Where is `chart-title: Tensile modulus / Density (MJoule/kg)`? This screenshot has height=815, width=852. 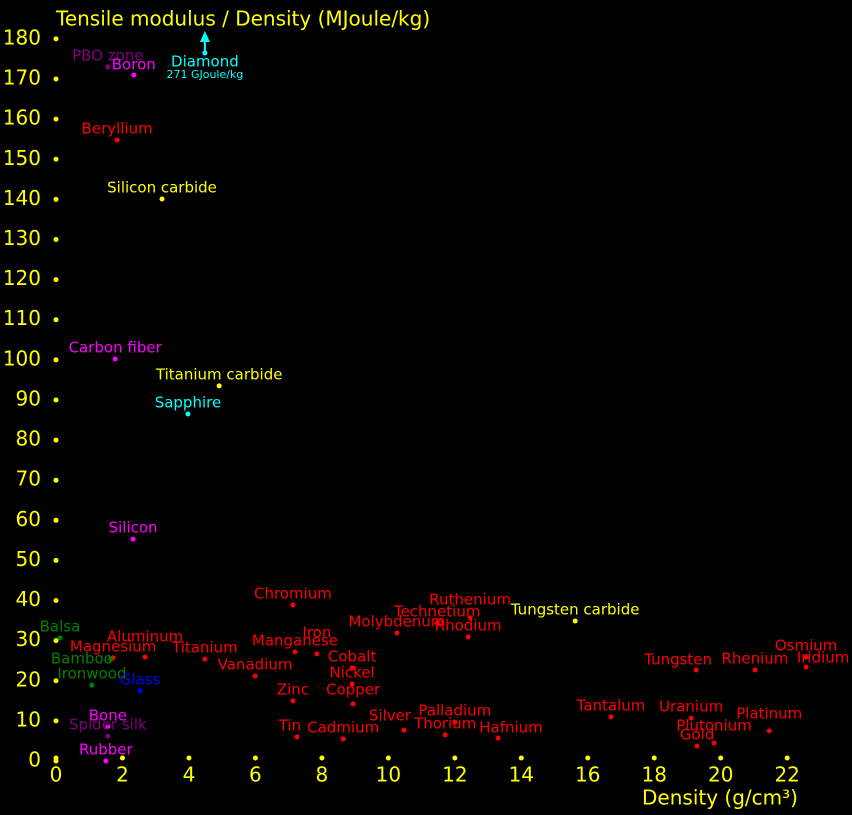
chart-title: Tensile modulus / Density (MJoule/kg) is located at coordinates (242, 19).